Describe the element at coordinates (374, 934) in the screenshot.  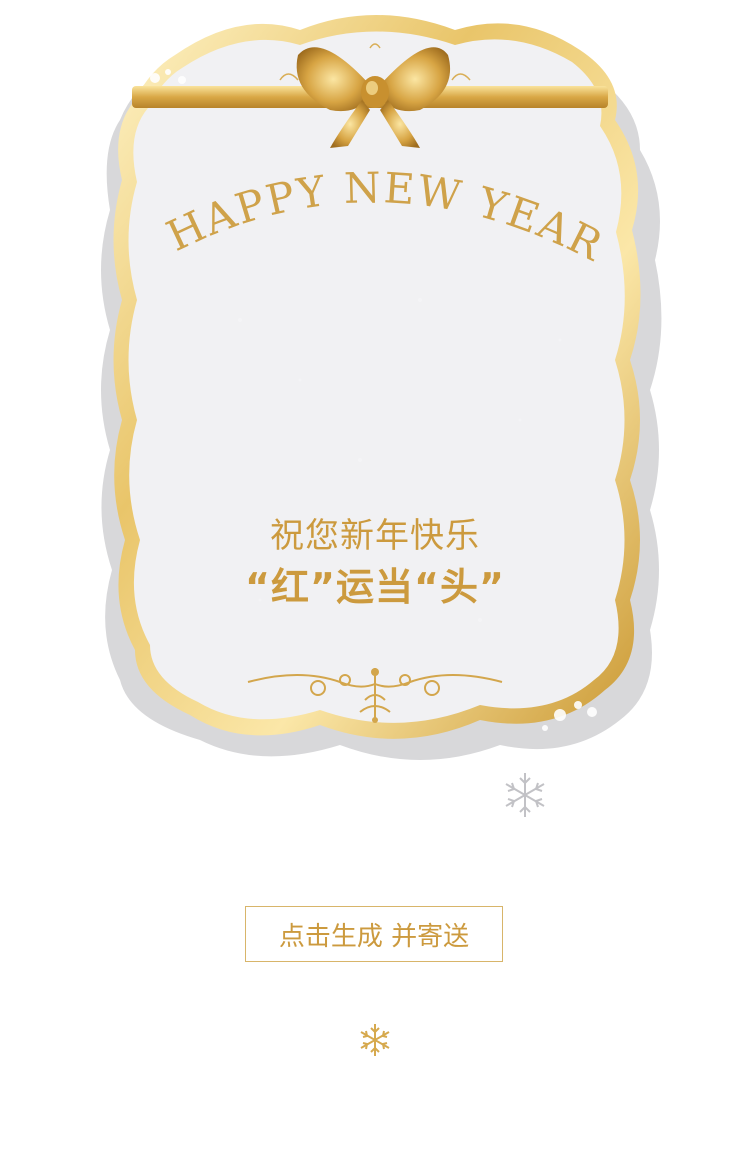
I see `generate-and-send-button: 点击生成 并寄送` at that location.